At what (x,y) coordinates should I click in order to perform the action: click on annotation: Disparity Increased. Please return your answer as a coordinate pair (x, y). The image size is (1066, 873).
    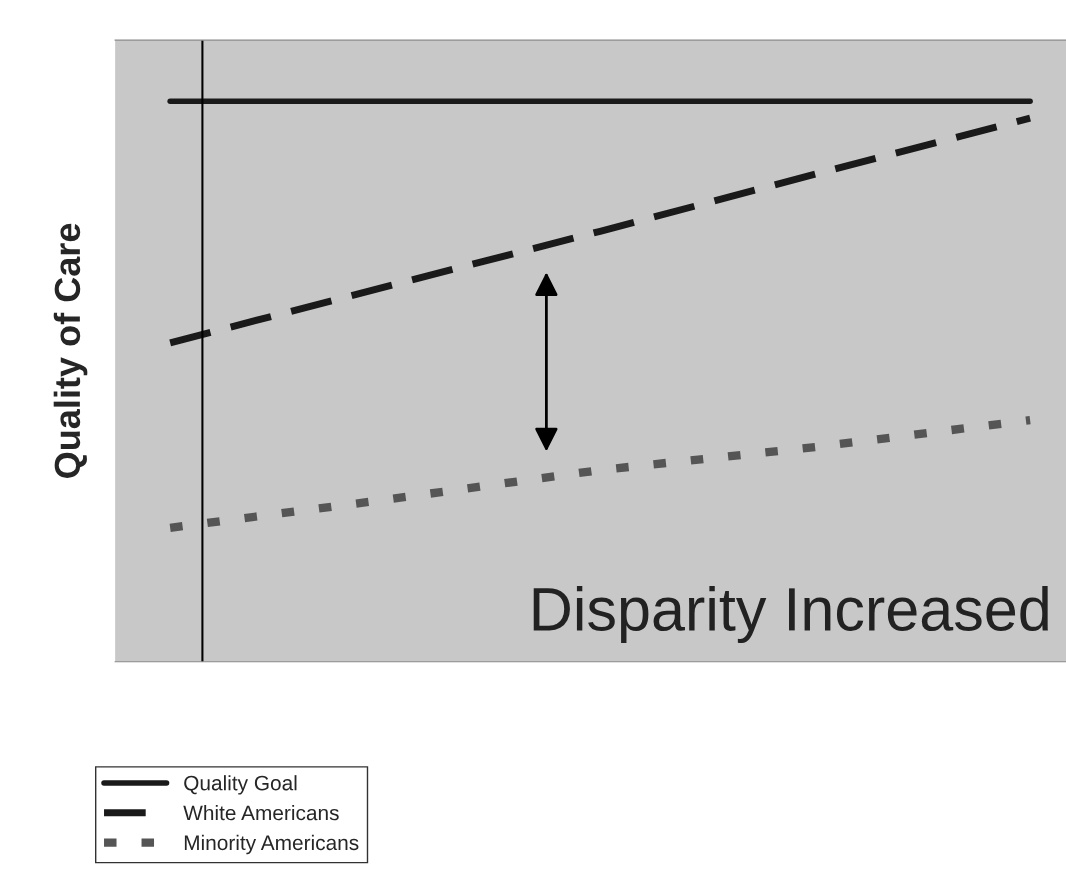
    Looking at the image, I should click on (790, 615).